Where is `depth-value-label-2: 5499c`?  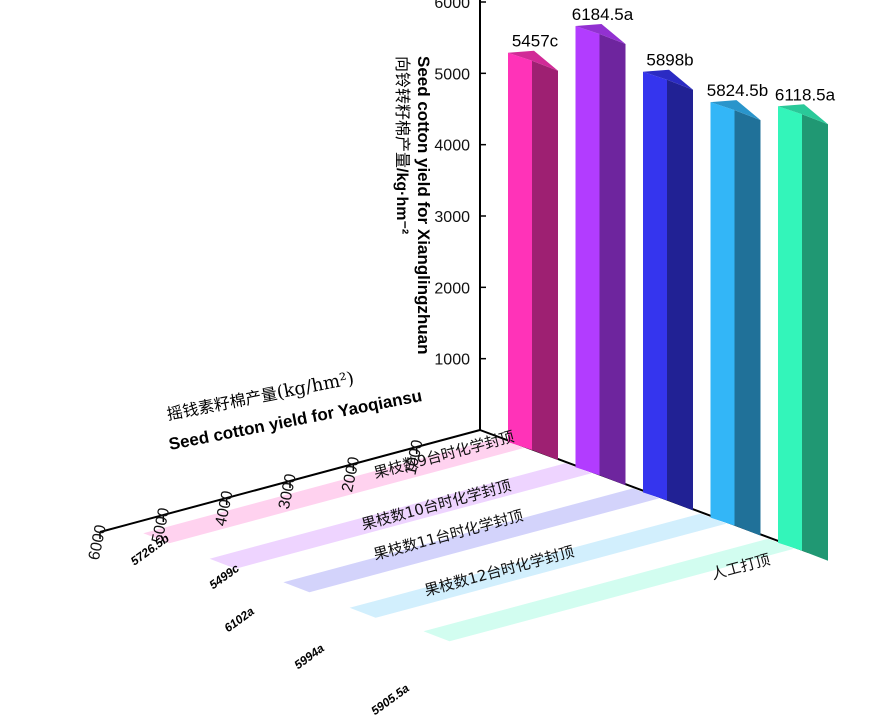 depth-value-label-2: 5499c is located at coordinates (224, 576).